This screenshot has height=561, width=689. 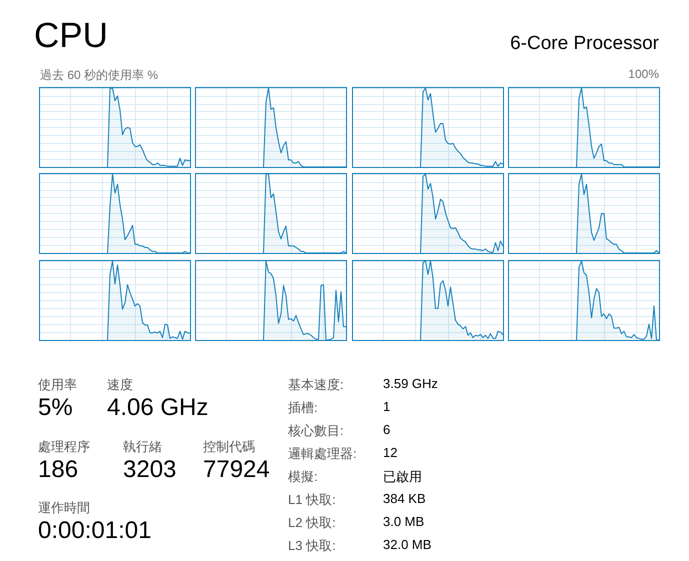 I want to click on text: 3.59 GHz, so click(x=410, y=383).